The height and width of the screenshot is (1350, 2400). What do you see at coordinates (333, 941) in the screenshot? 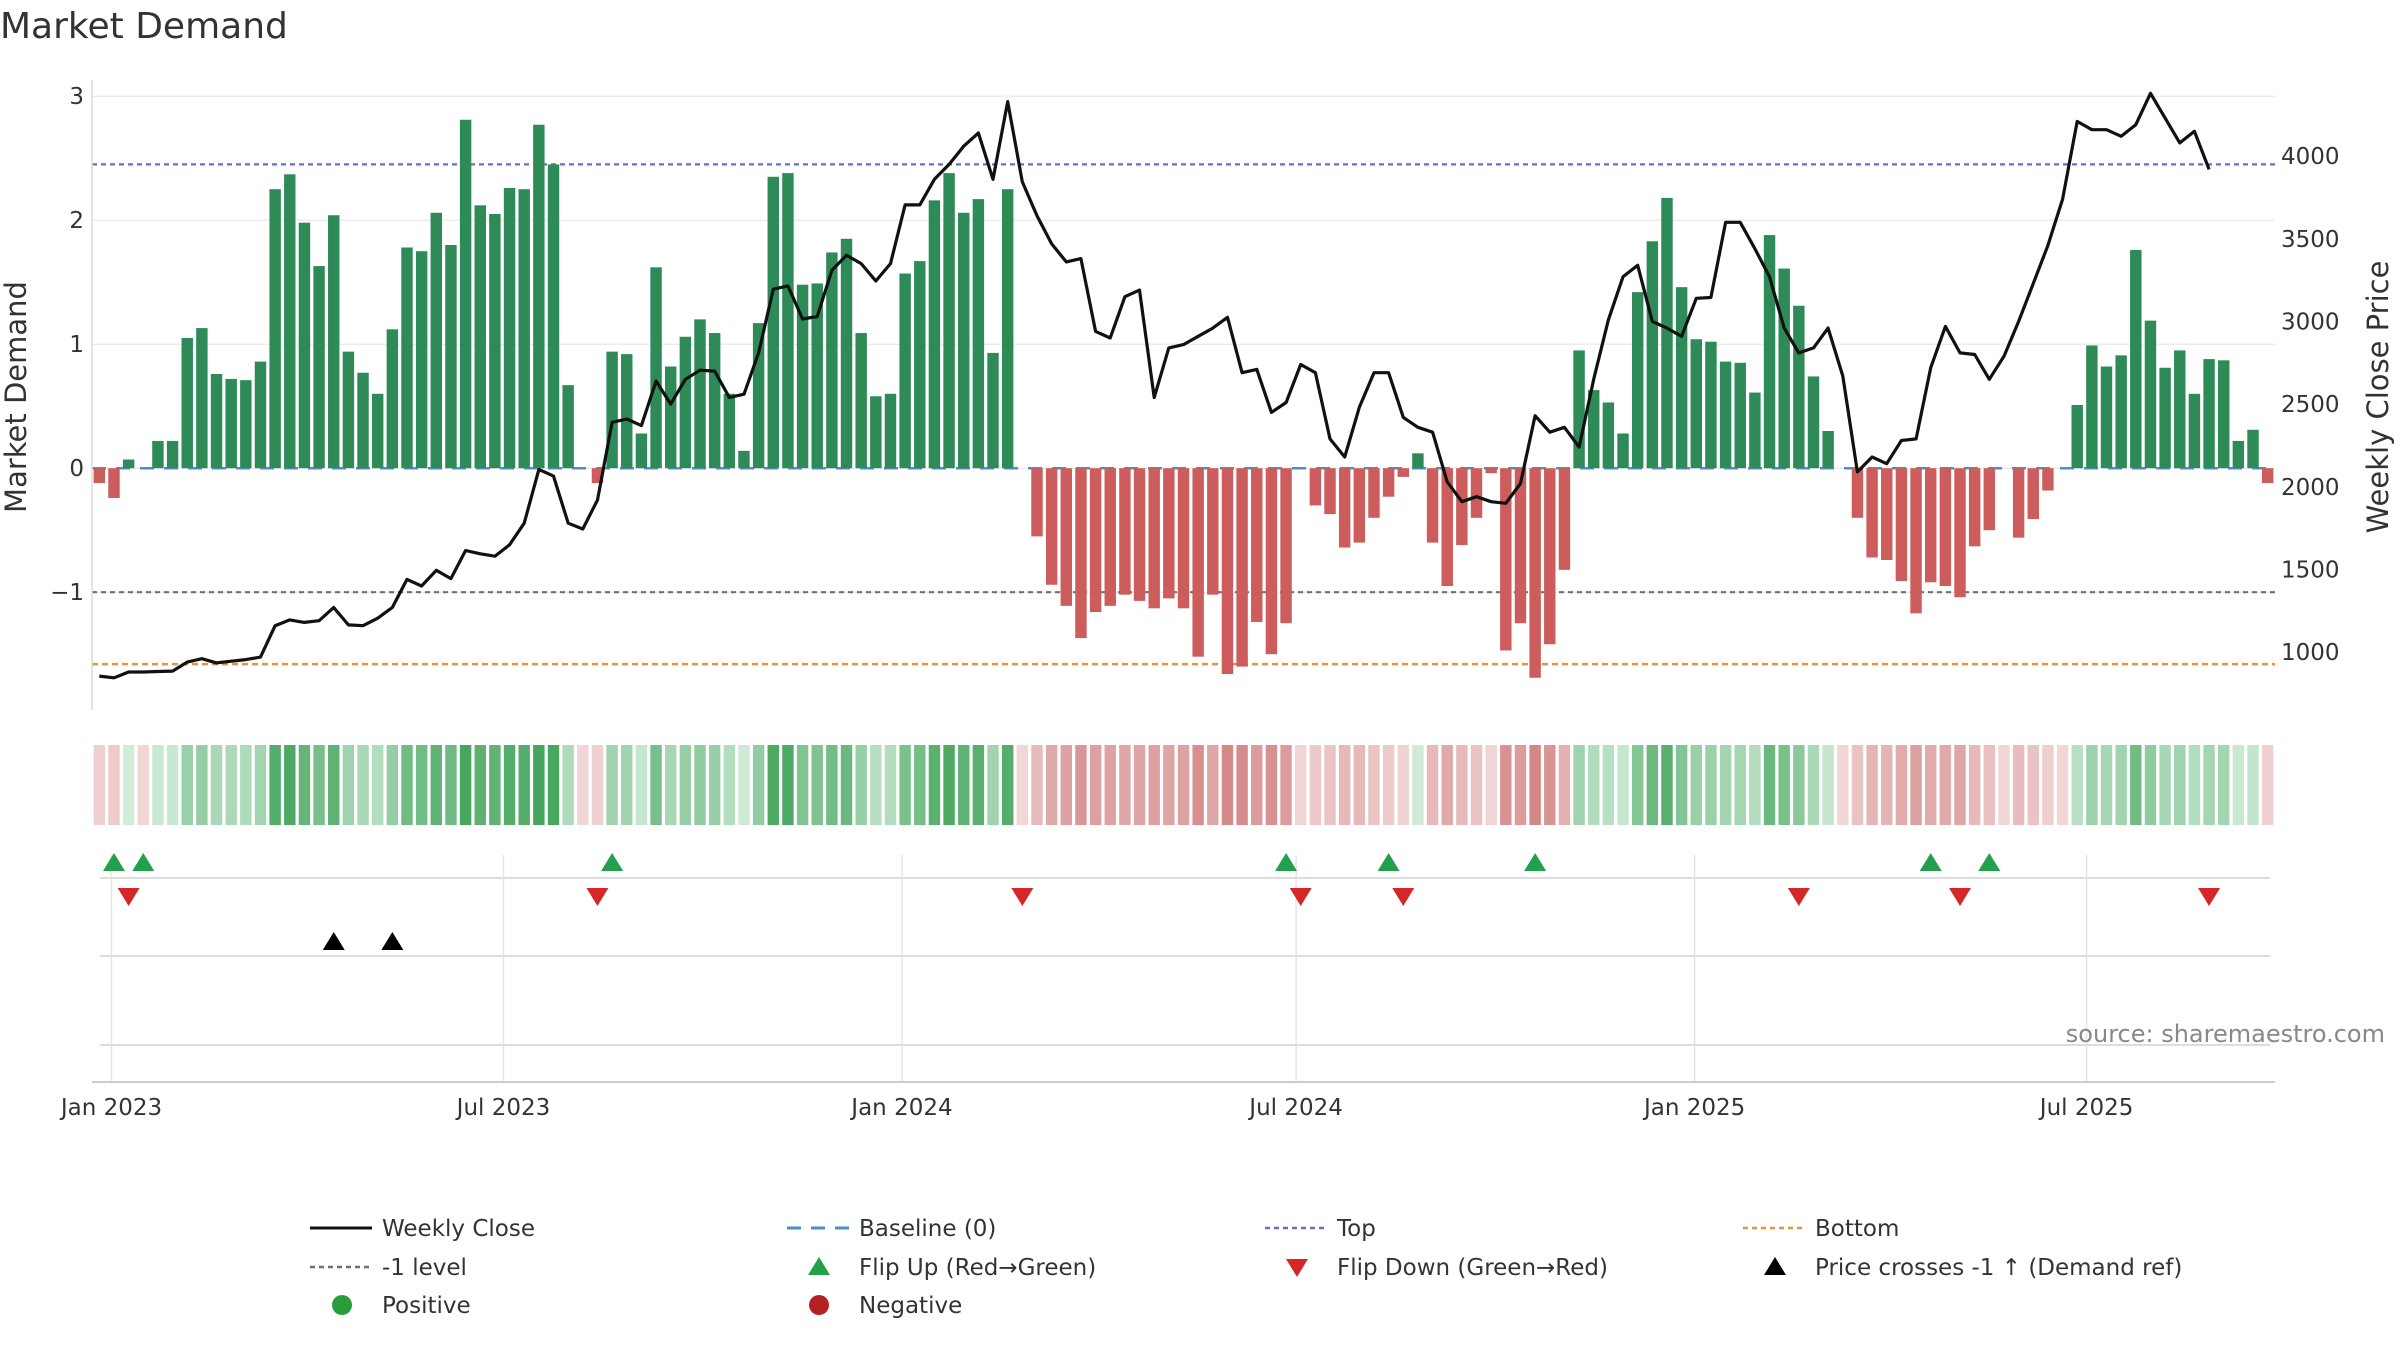
I see `price-cross-marker` at bounding box center [333, 941].